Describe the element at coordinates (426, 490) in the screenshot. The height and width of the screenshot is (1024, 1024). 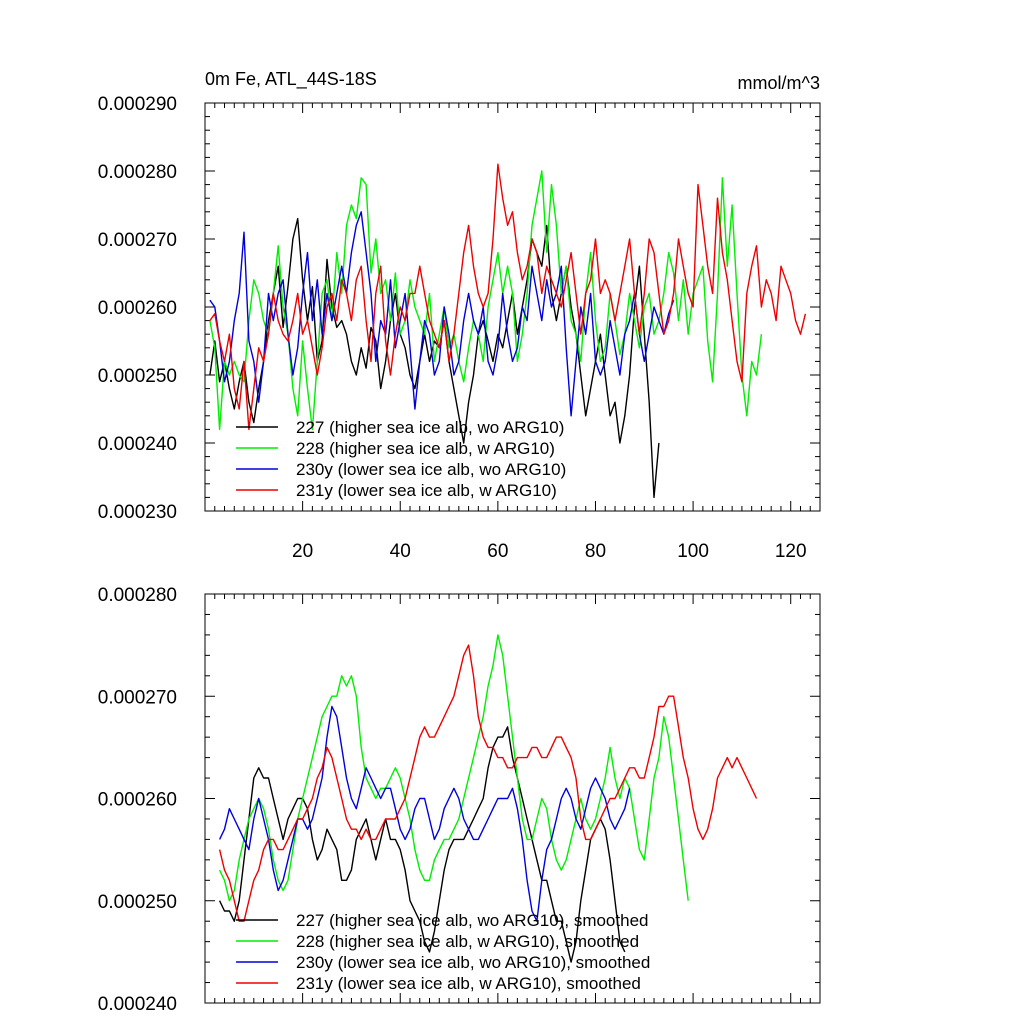
I see `legend-label-4: 231y (lower sea ice alb, w ARG10)` at that location.